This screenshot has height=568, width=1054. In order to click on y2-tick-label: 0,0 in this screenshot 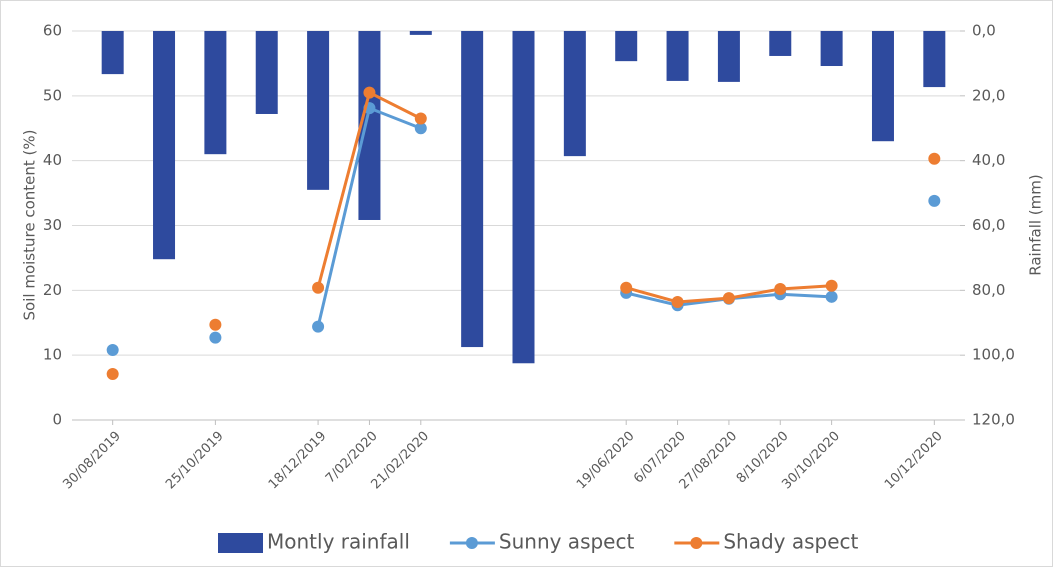, I will do `click(984, 31)`.